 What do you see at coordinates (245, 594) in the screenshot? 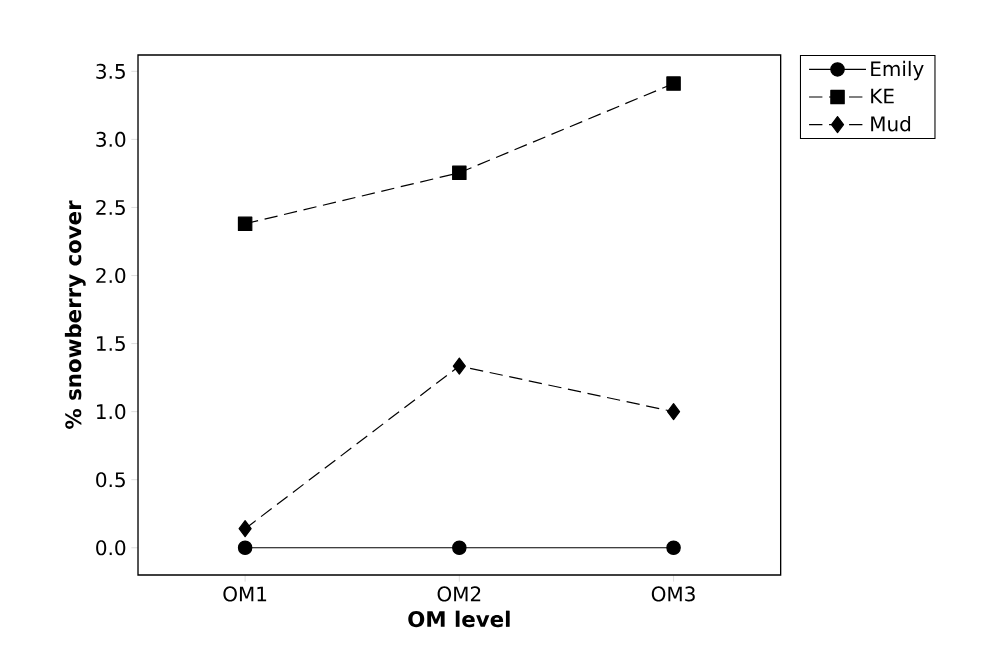
I see `x-tick-label: OM1` at bounding box center [245, 594].